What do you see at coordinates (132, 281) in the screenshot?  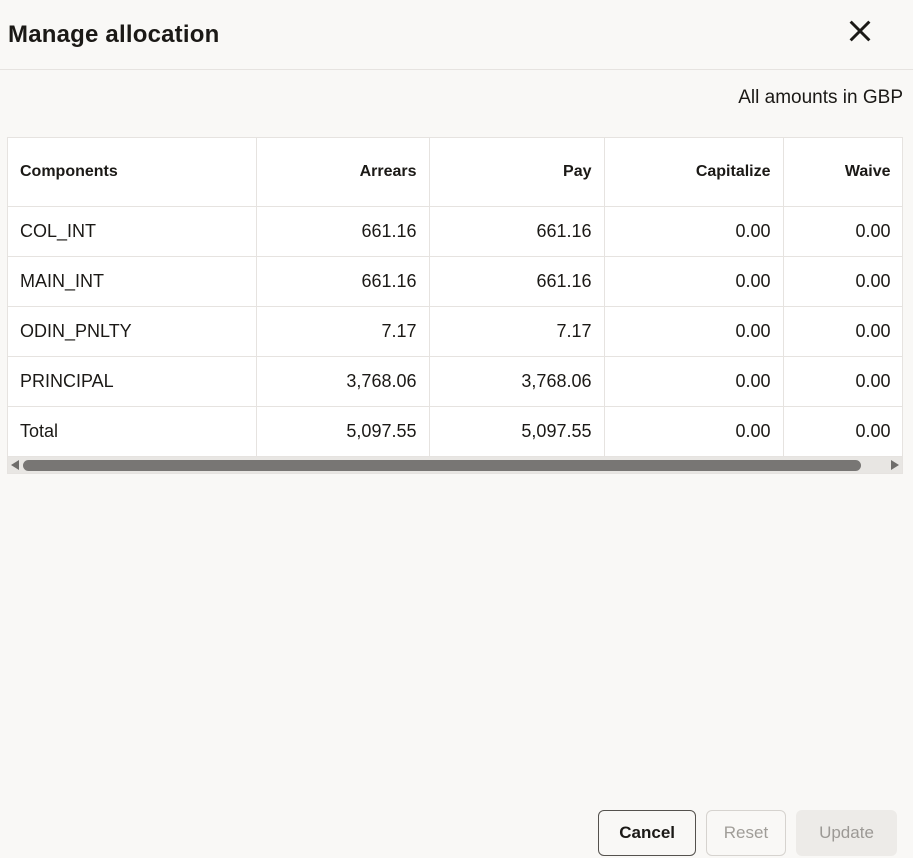 I see `component-cell: MAIN_INT` at bounding box center [132, 281].